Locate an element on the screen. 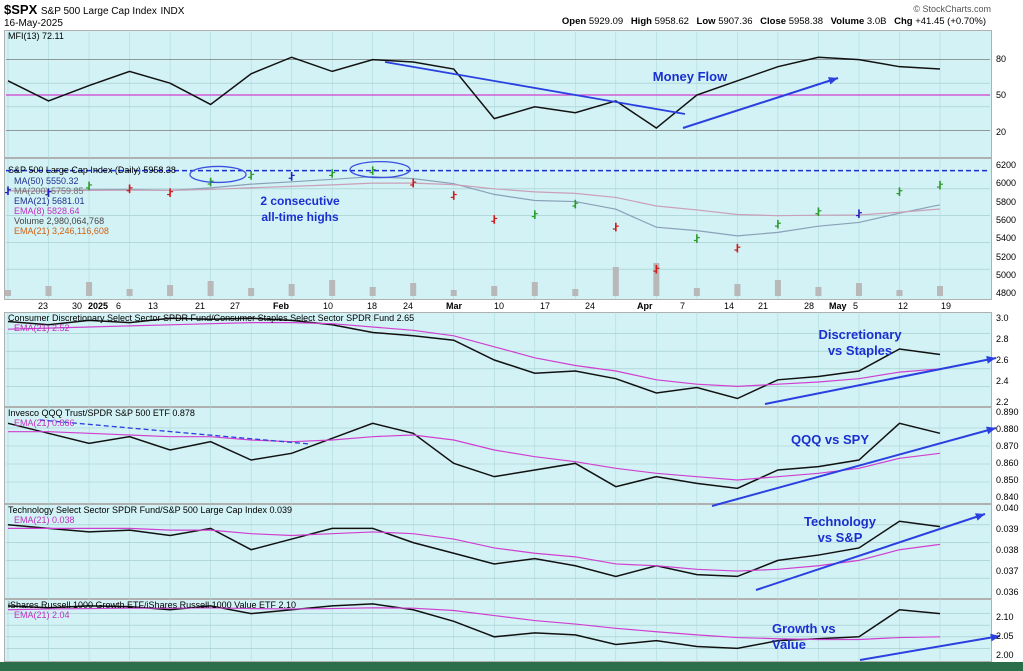 This screenshot has width=1023, height=671. annotation-qqq: QQQ vs SPY is located at coordinates (830, 439).